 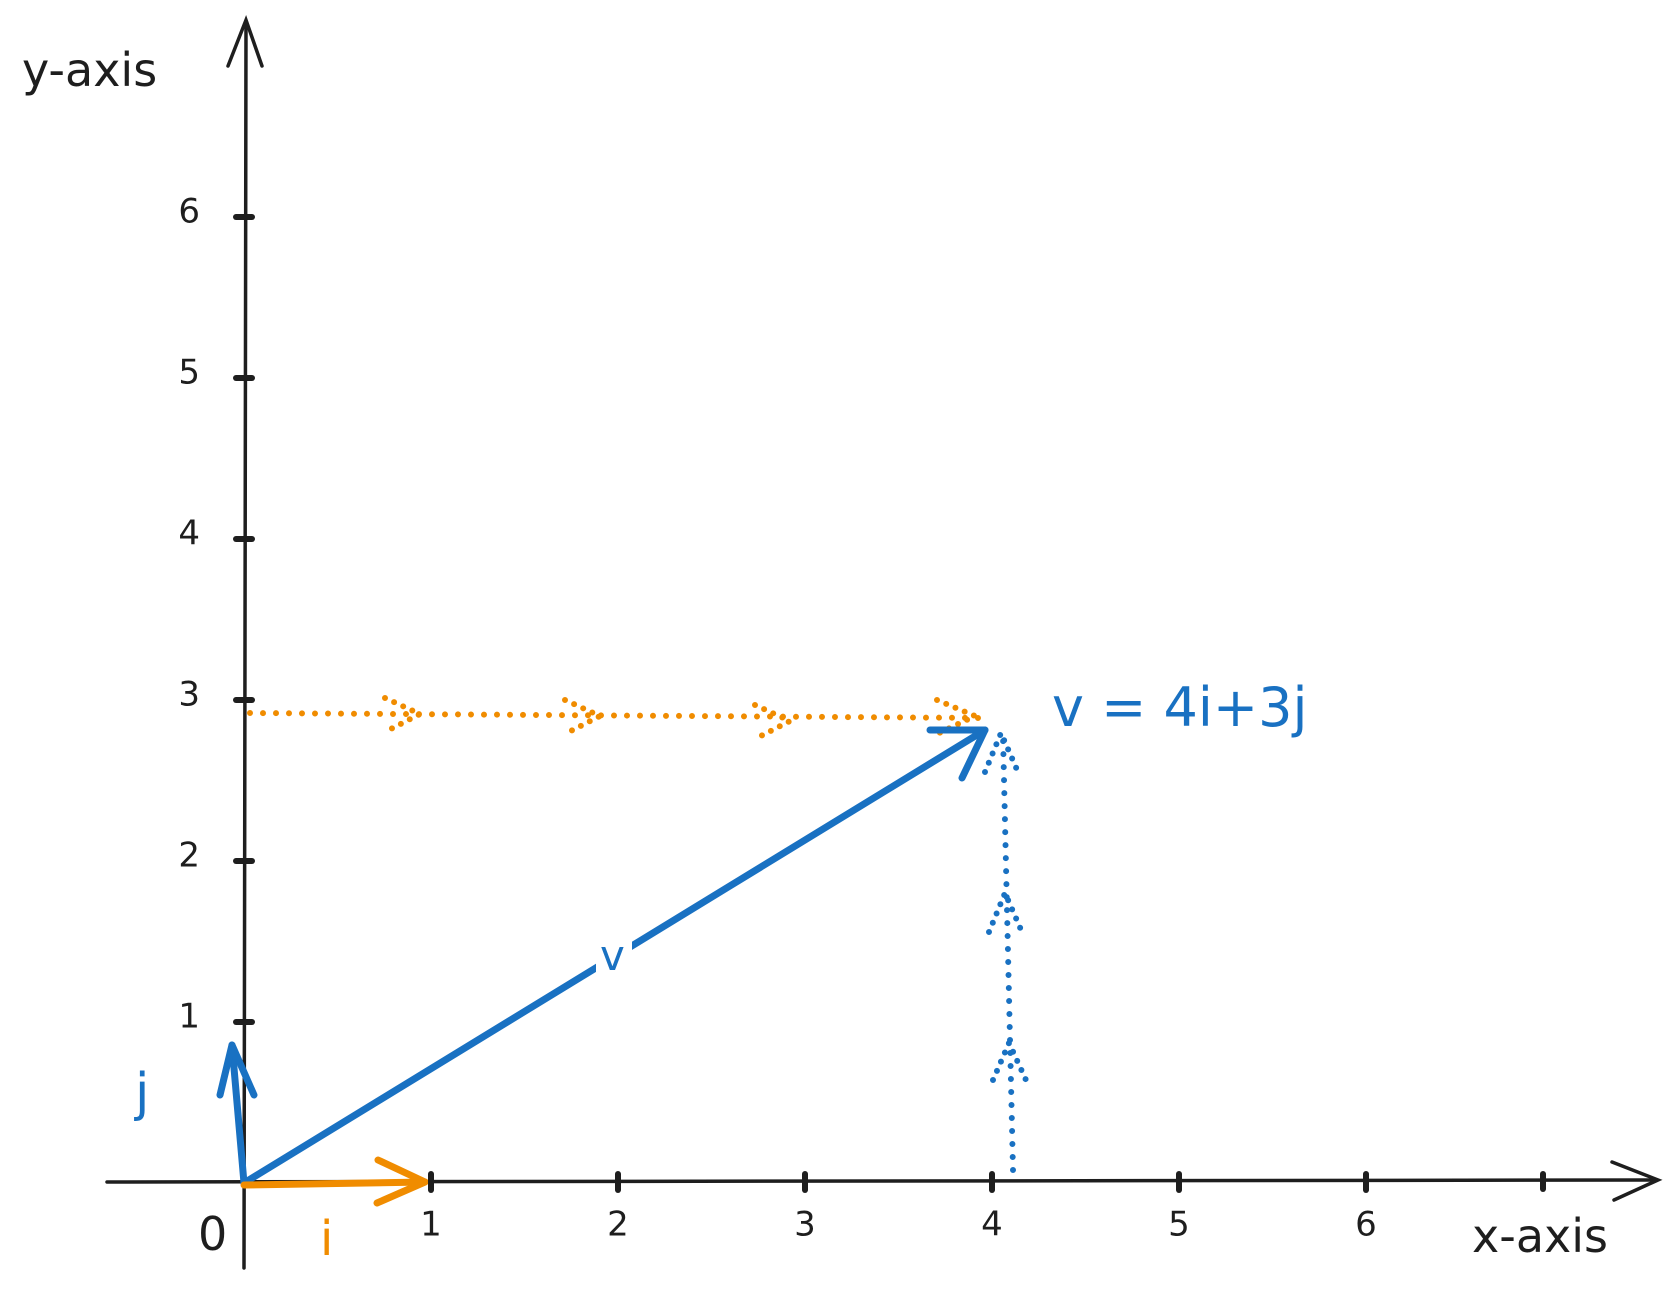 I want to click on equation: v = 4i+3j, so click(x=1180, y=707).